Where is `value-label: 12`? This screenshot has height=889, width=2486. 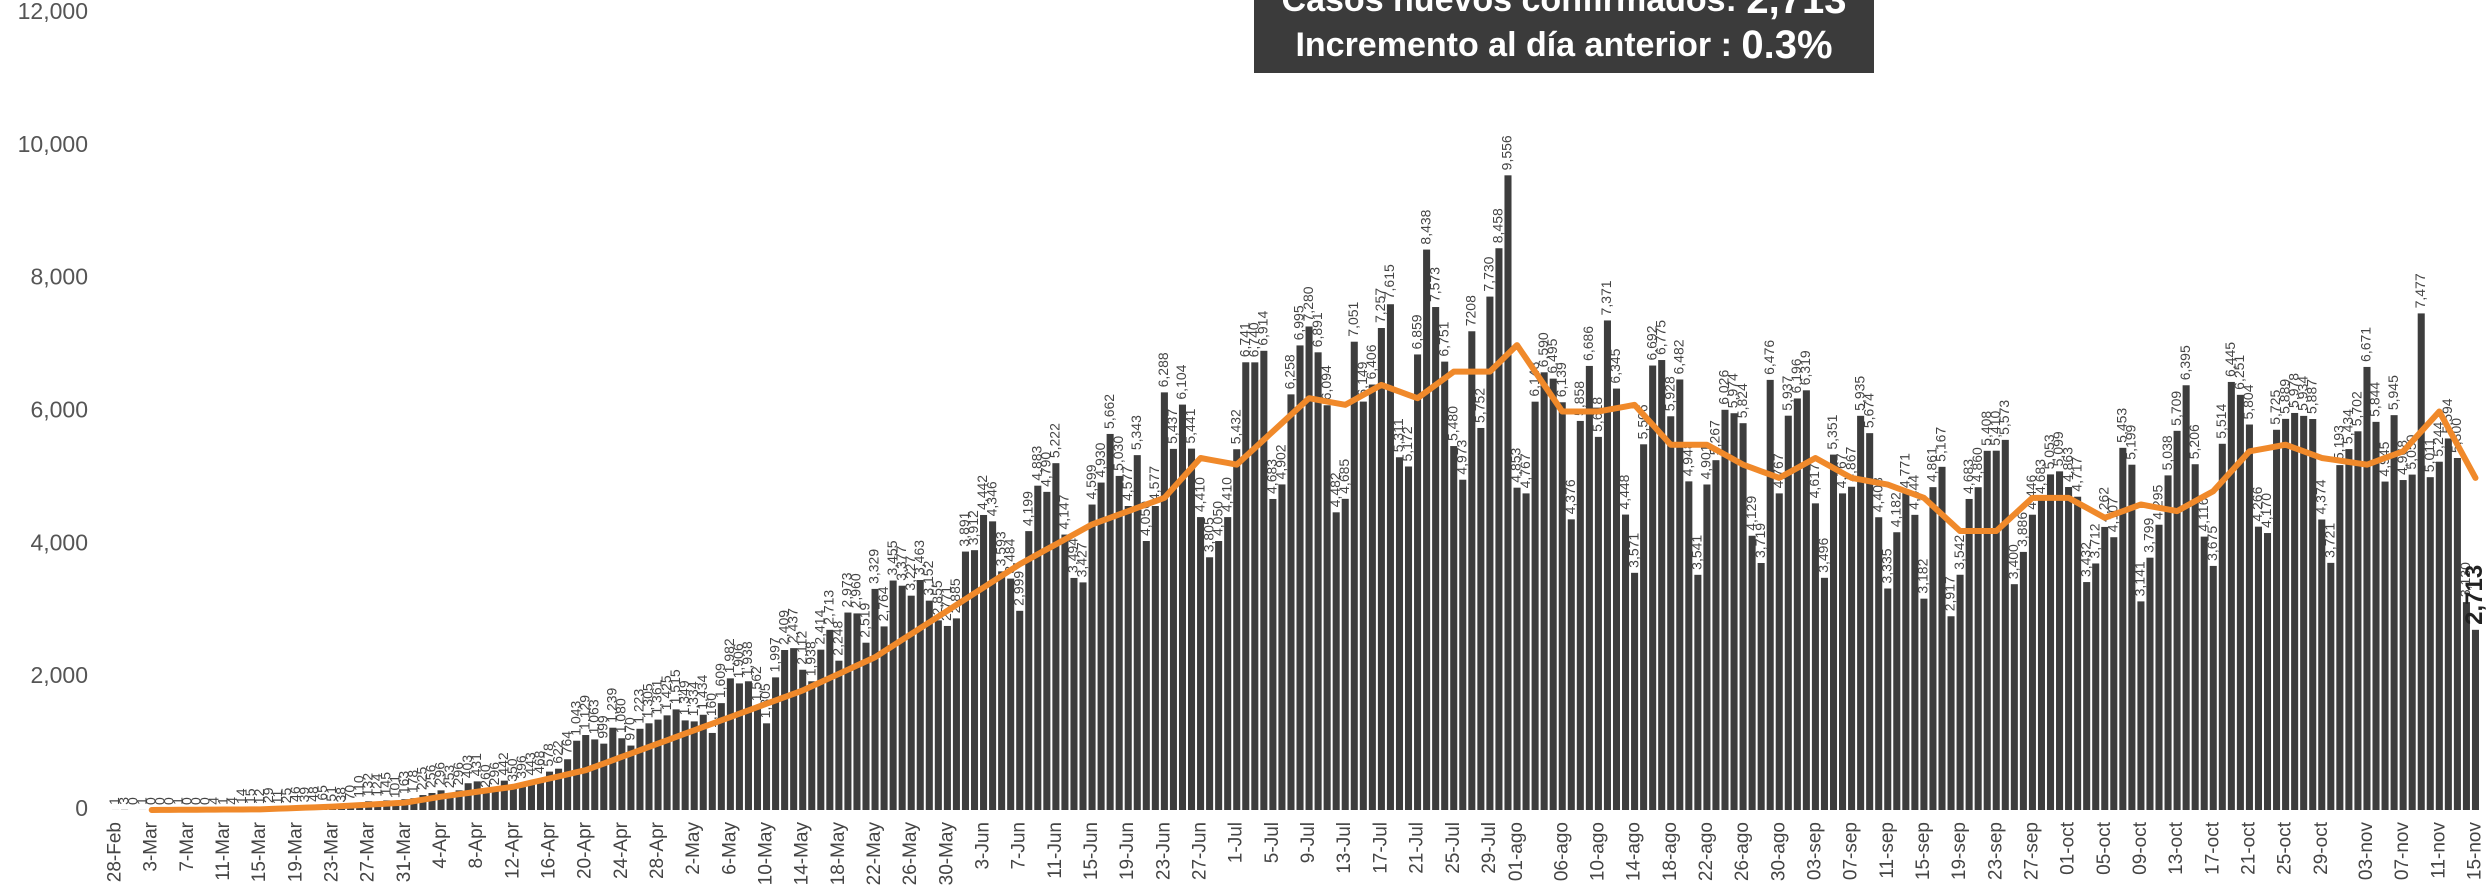 value-label: 12 is located at coordinates (259, 796).